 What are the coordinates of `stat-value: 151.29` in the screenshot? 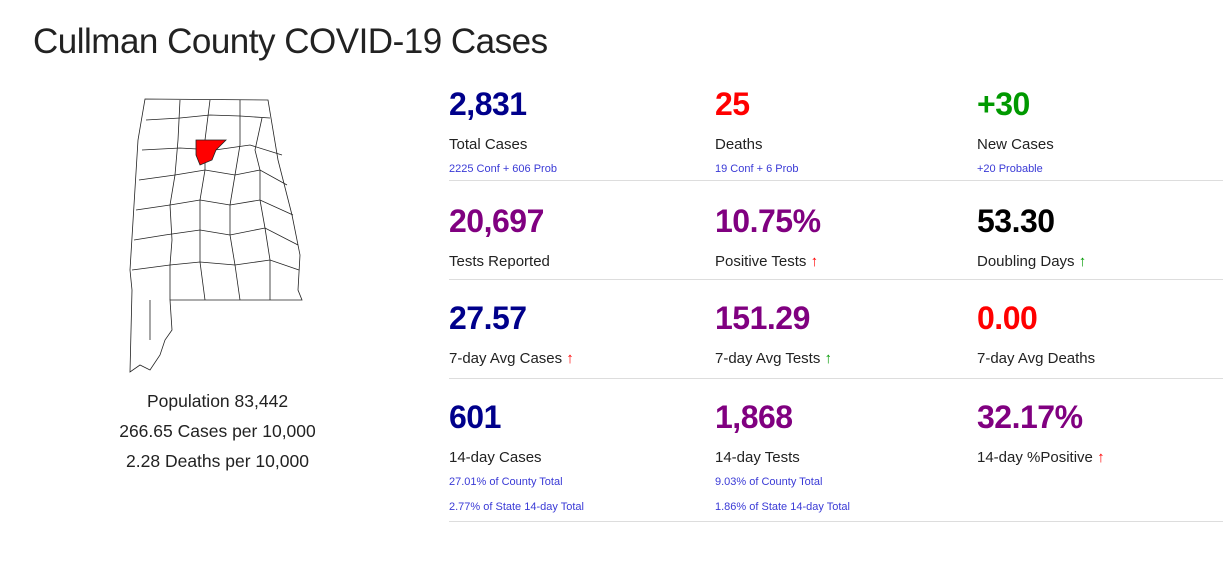 It's located at (762, 318).